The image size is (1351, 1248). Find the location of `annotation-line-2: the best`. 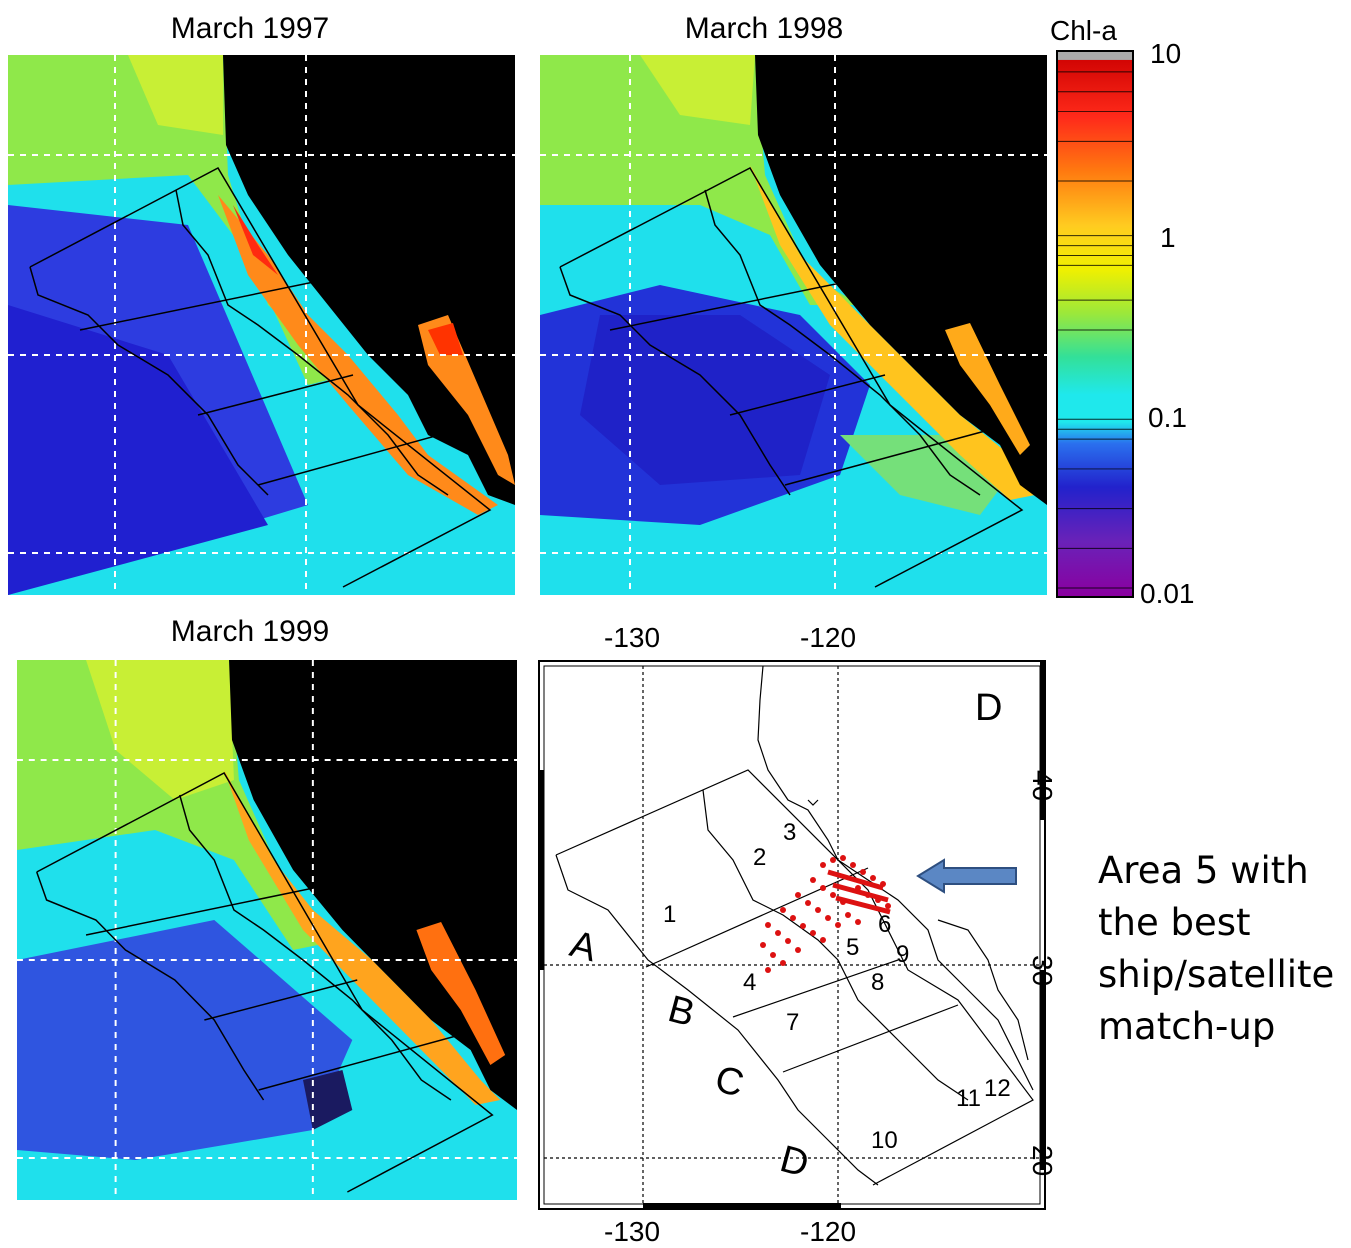

annotation-line-2: the best is located at coordinates (1174, 922).